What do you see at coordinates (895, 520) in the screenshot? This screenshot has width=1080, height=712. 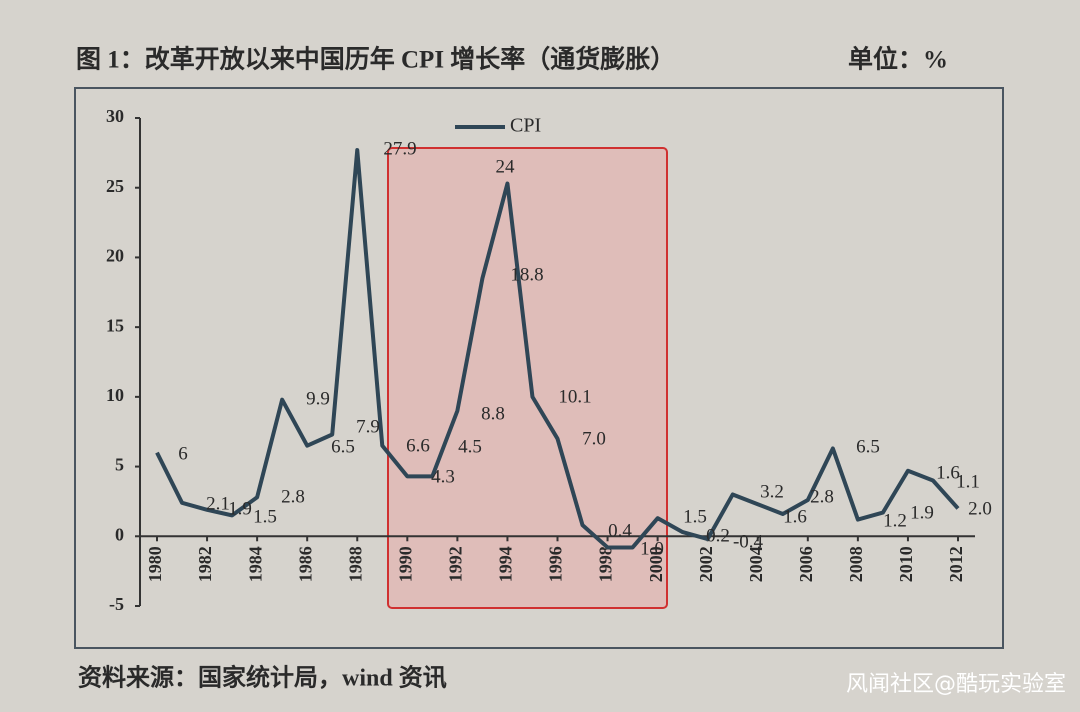 I see `data-label: 1.2` at bounding box center [895, 520].